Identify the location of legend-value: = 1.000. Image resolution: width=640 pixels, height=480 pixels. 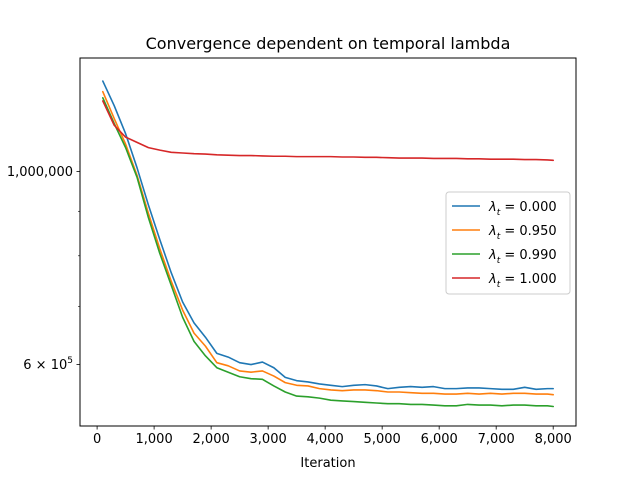
(528, 279).